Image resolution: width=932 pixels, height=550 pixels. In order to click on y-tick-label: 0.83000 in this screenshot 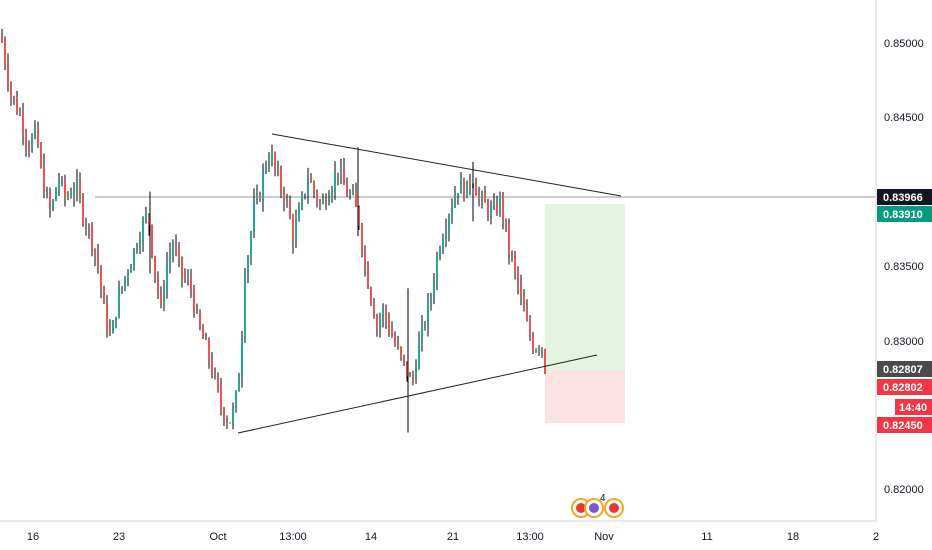, I will do `click(904, 342)`.